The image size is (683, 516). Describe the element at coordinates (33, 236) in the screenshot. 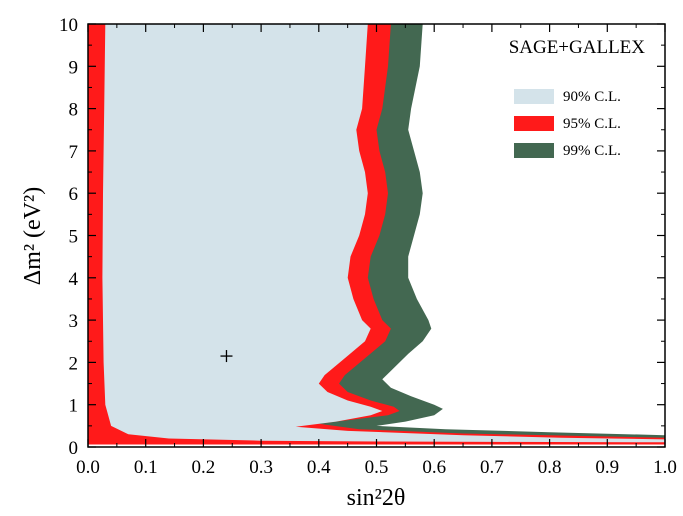

I see `y-axis-title: Δm² (eV²)` at that location.